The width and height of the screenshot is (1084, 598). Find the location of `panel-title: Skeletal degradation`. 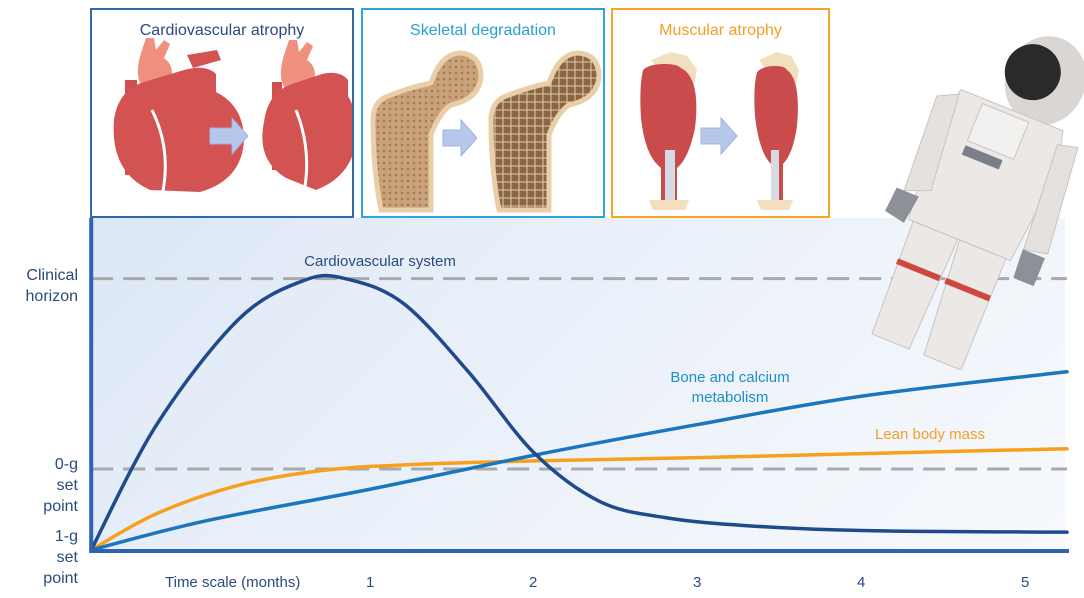

panel-title: Skeletal degradation is located at coordinates (483, 30).